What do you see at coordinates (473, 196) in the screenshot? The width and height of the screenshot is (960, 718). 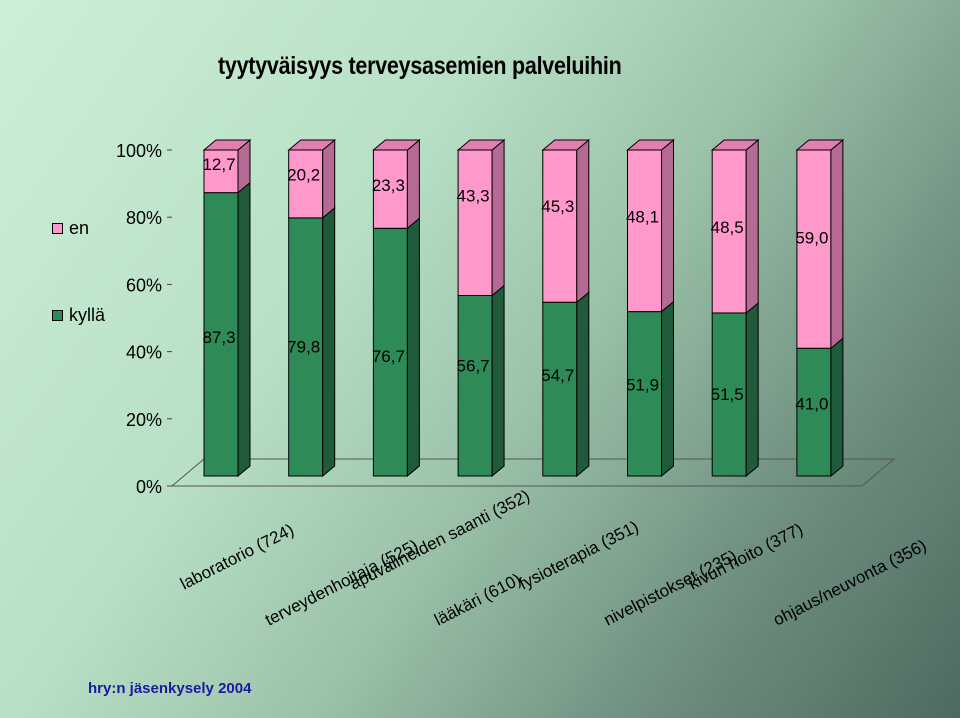 I see `data-label-en: 43,3` at bounding box center [473, 196].